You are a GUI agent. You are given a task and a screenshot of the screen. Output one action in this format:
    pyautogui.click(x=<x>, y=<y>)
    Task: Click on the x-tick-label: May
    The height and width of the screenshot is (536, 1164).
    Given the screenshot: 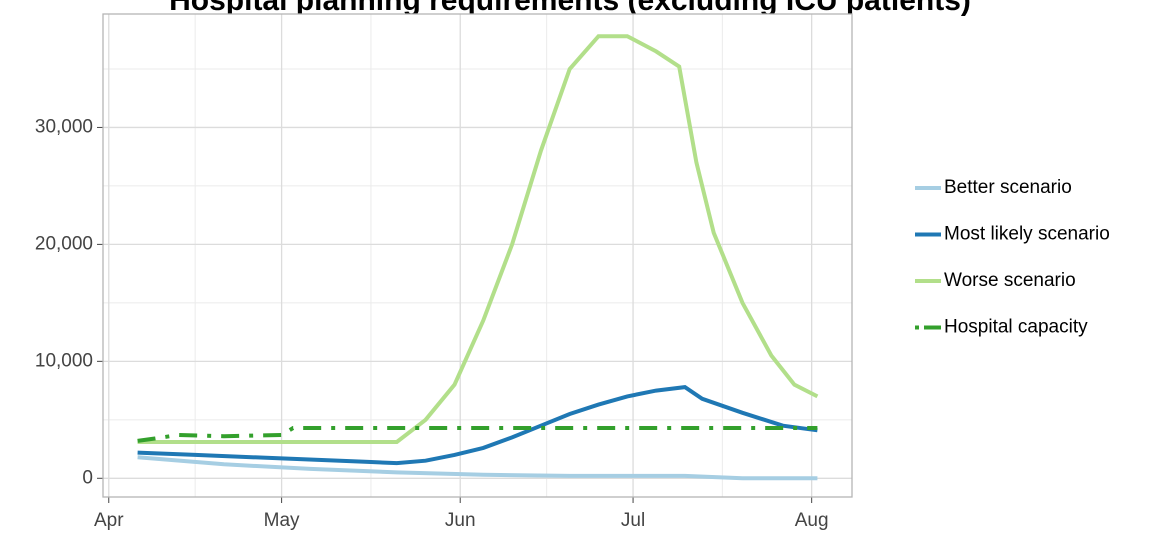 What is the action you would take?
    pyautogui.click(x=282, y=520)
    